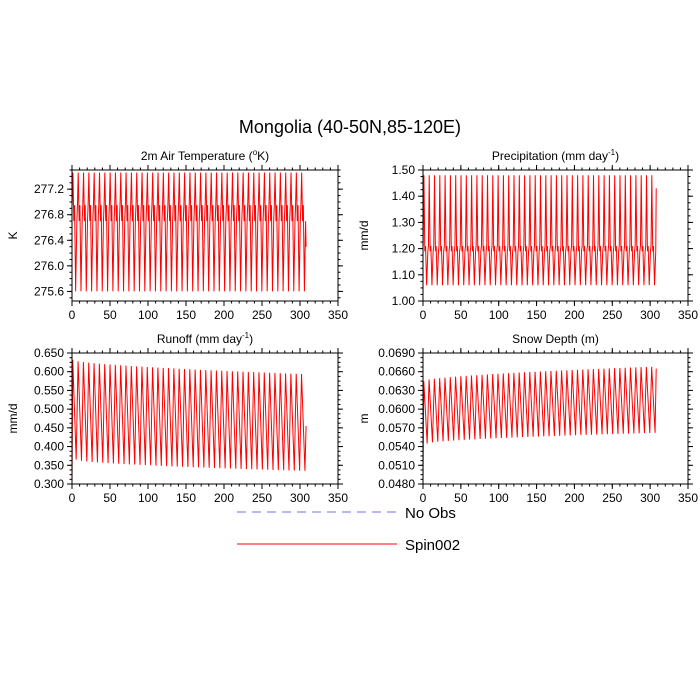  I want to click on precipitation-panel-title: Precipitation (mm day-1), so click(555, 155).